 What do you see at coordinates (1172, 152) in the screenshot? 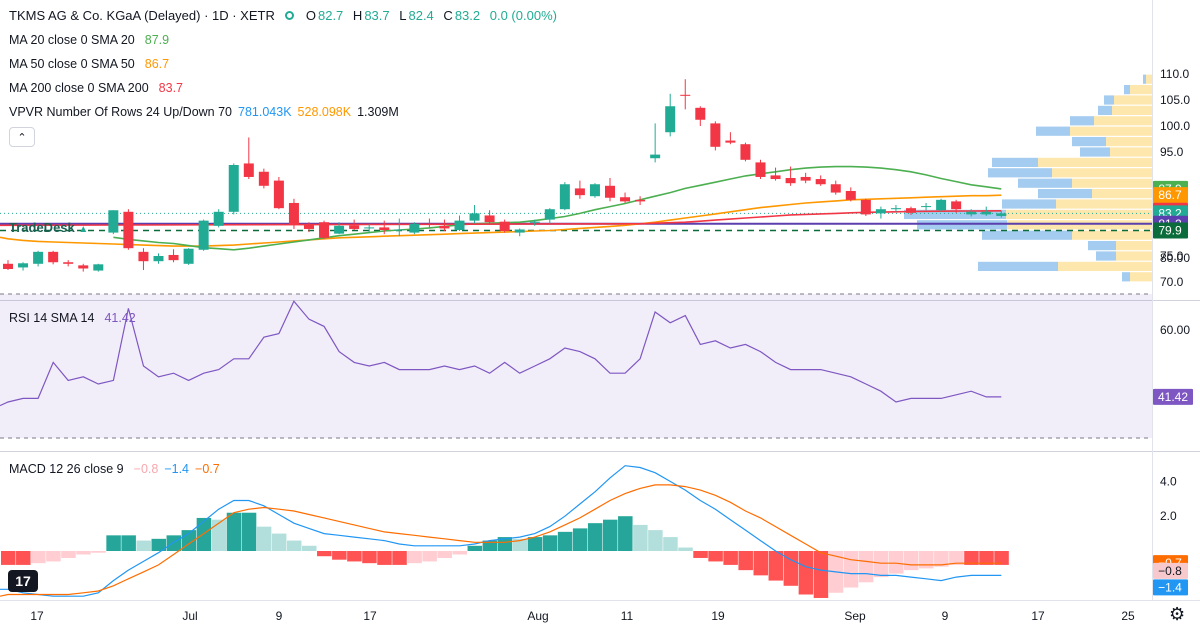
I see `price-tick-label: 95.0` at bounding box center [1172, 152].